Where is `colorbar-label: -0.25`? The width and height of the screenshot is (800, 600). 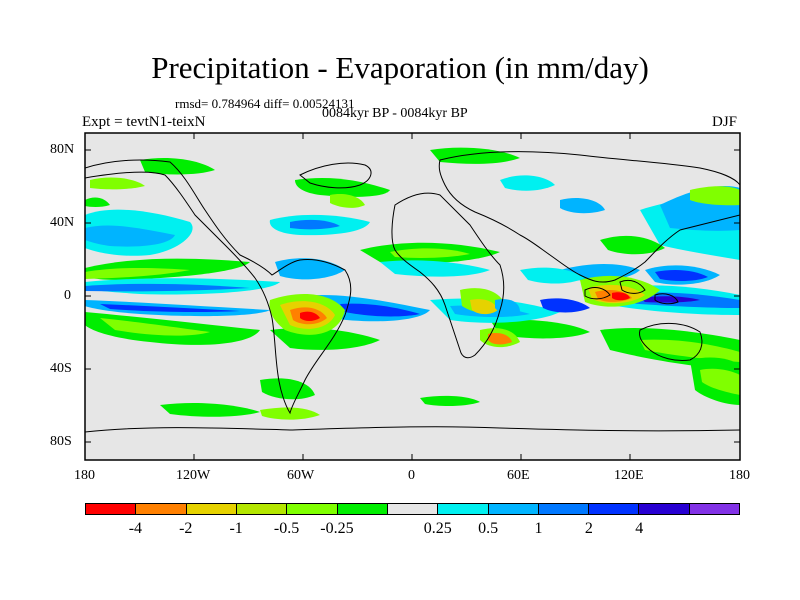
colorbar-label: -0.25 is located at coordinates (337, 528).